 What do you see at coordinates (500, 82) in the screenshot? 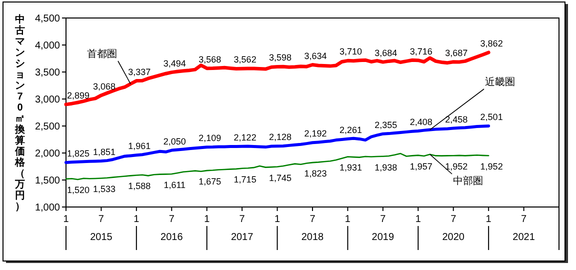
I see `text: 近畿圏` at bounding box center [500, 82].